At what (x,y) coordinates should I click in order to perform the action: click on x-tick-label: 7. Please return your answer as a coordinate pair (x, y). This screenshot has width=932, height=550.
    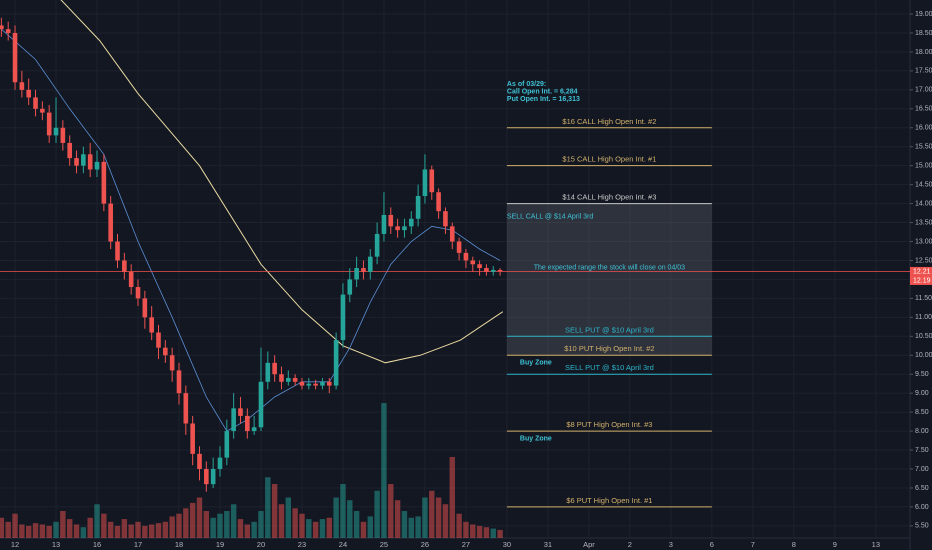
    Looking at the image, I should click on (753, 544).